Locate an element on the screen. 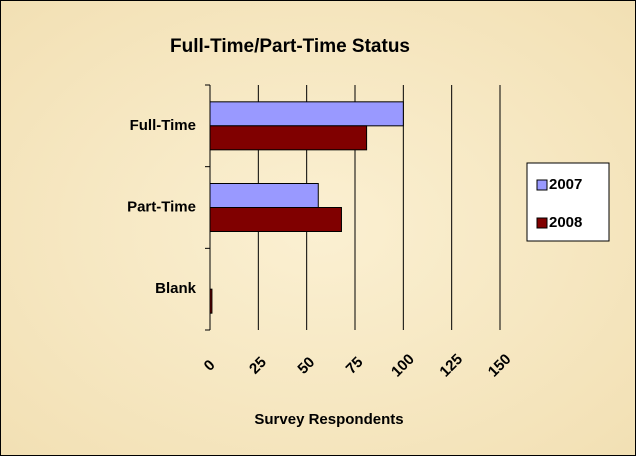 Image resolution: width=636 pixels, height=456 pixels. legend-label: 2008 is located at coordinates (565, 222).